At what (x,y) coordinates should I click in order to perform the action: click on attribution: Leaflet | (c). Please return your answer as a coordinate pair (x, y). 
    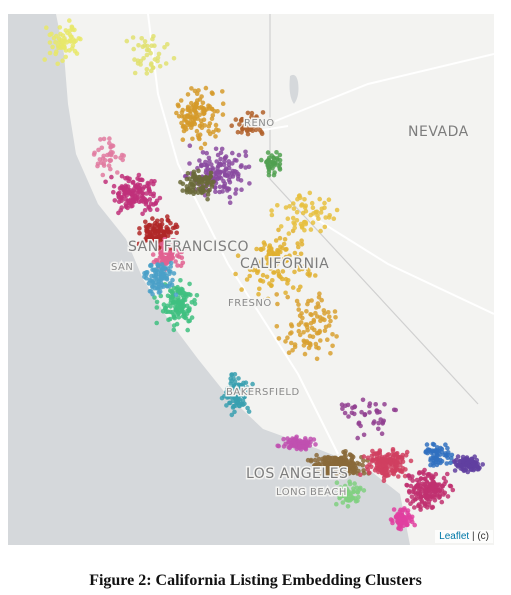
    Looking at the image, I should click on (464, 536).